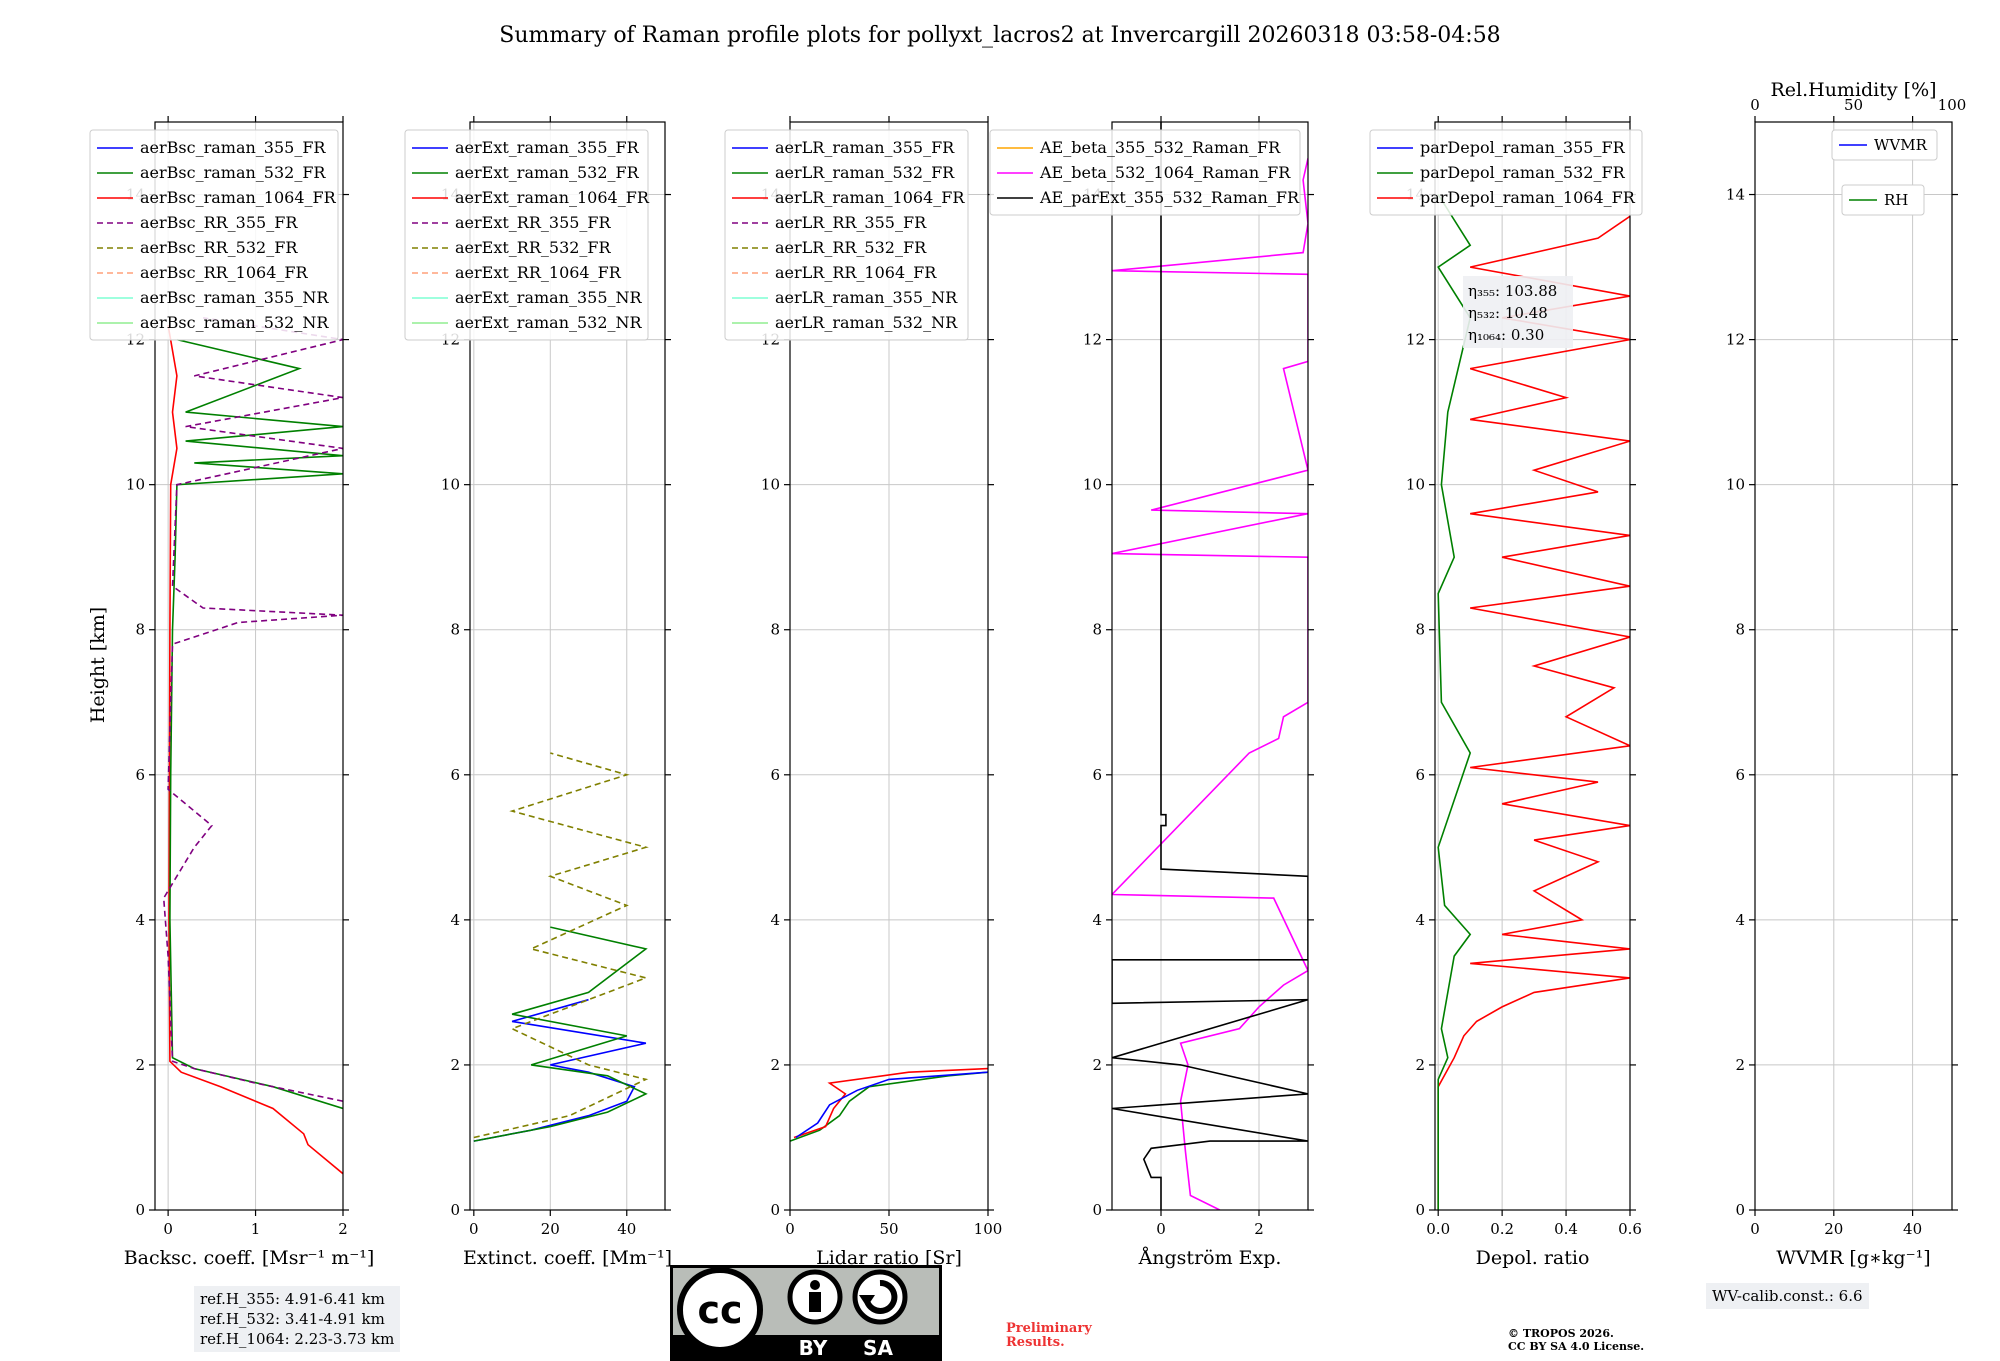 Image resolution: width=2000 pixels, height=1361 pixels. Describe the element at coordinates (1438, 1229) in the screenshot. I see `x-tick-label: 0.0` at that location.